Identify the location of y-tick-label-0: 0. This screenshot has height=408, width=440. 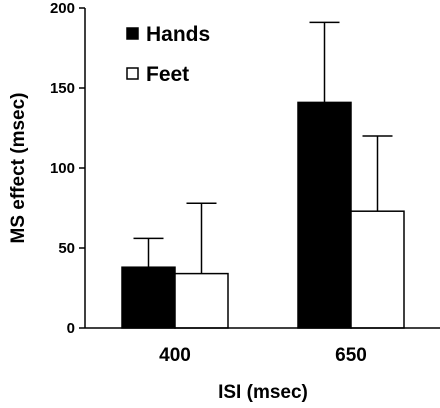
(71, 328).